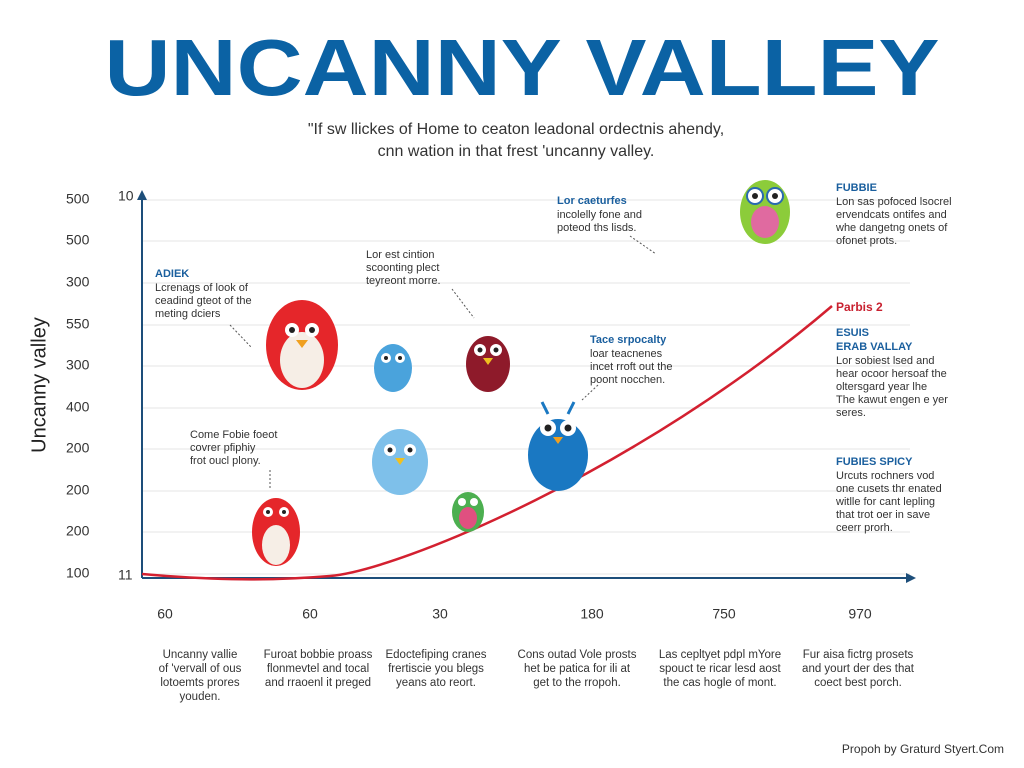  I want to click on annotation-text: incet rroft out the, so click(631, 367).